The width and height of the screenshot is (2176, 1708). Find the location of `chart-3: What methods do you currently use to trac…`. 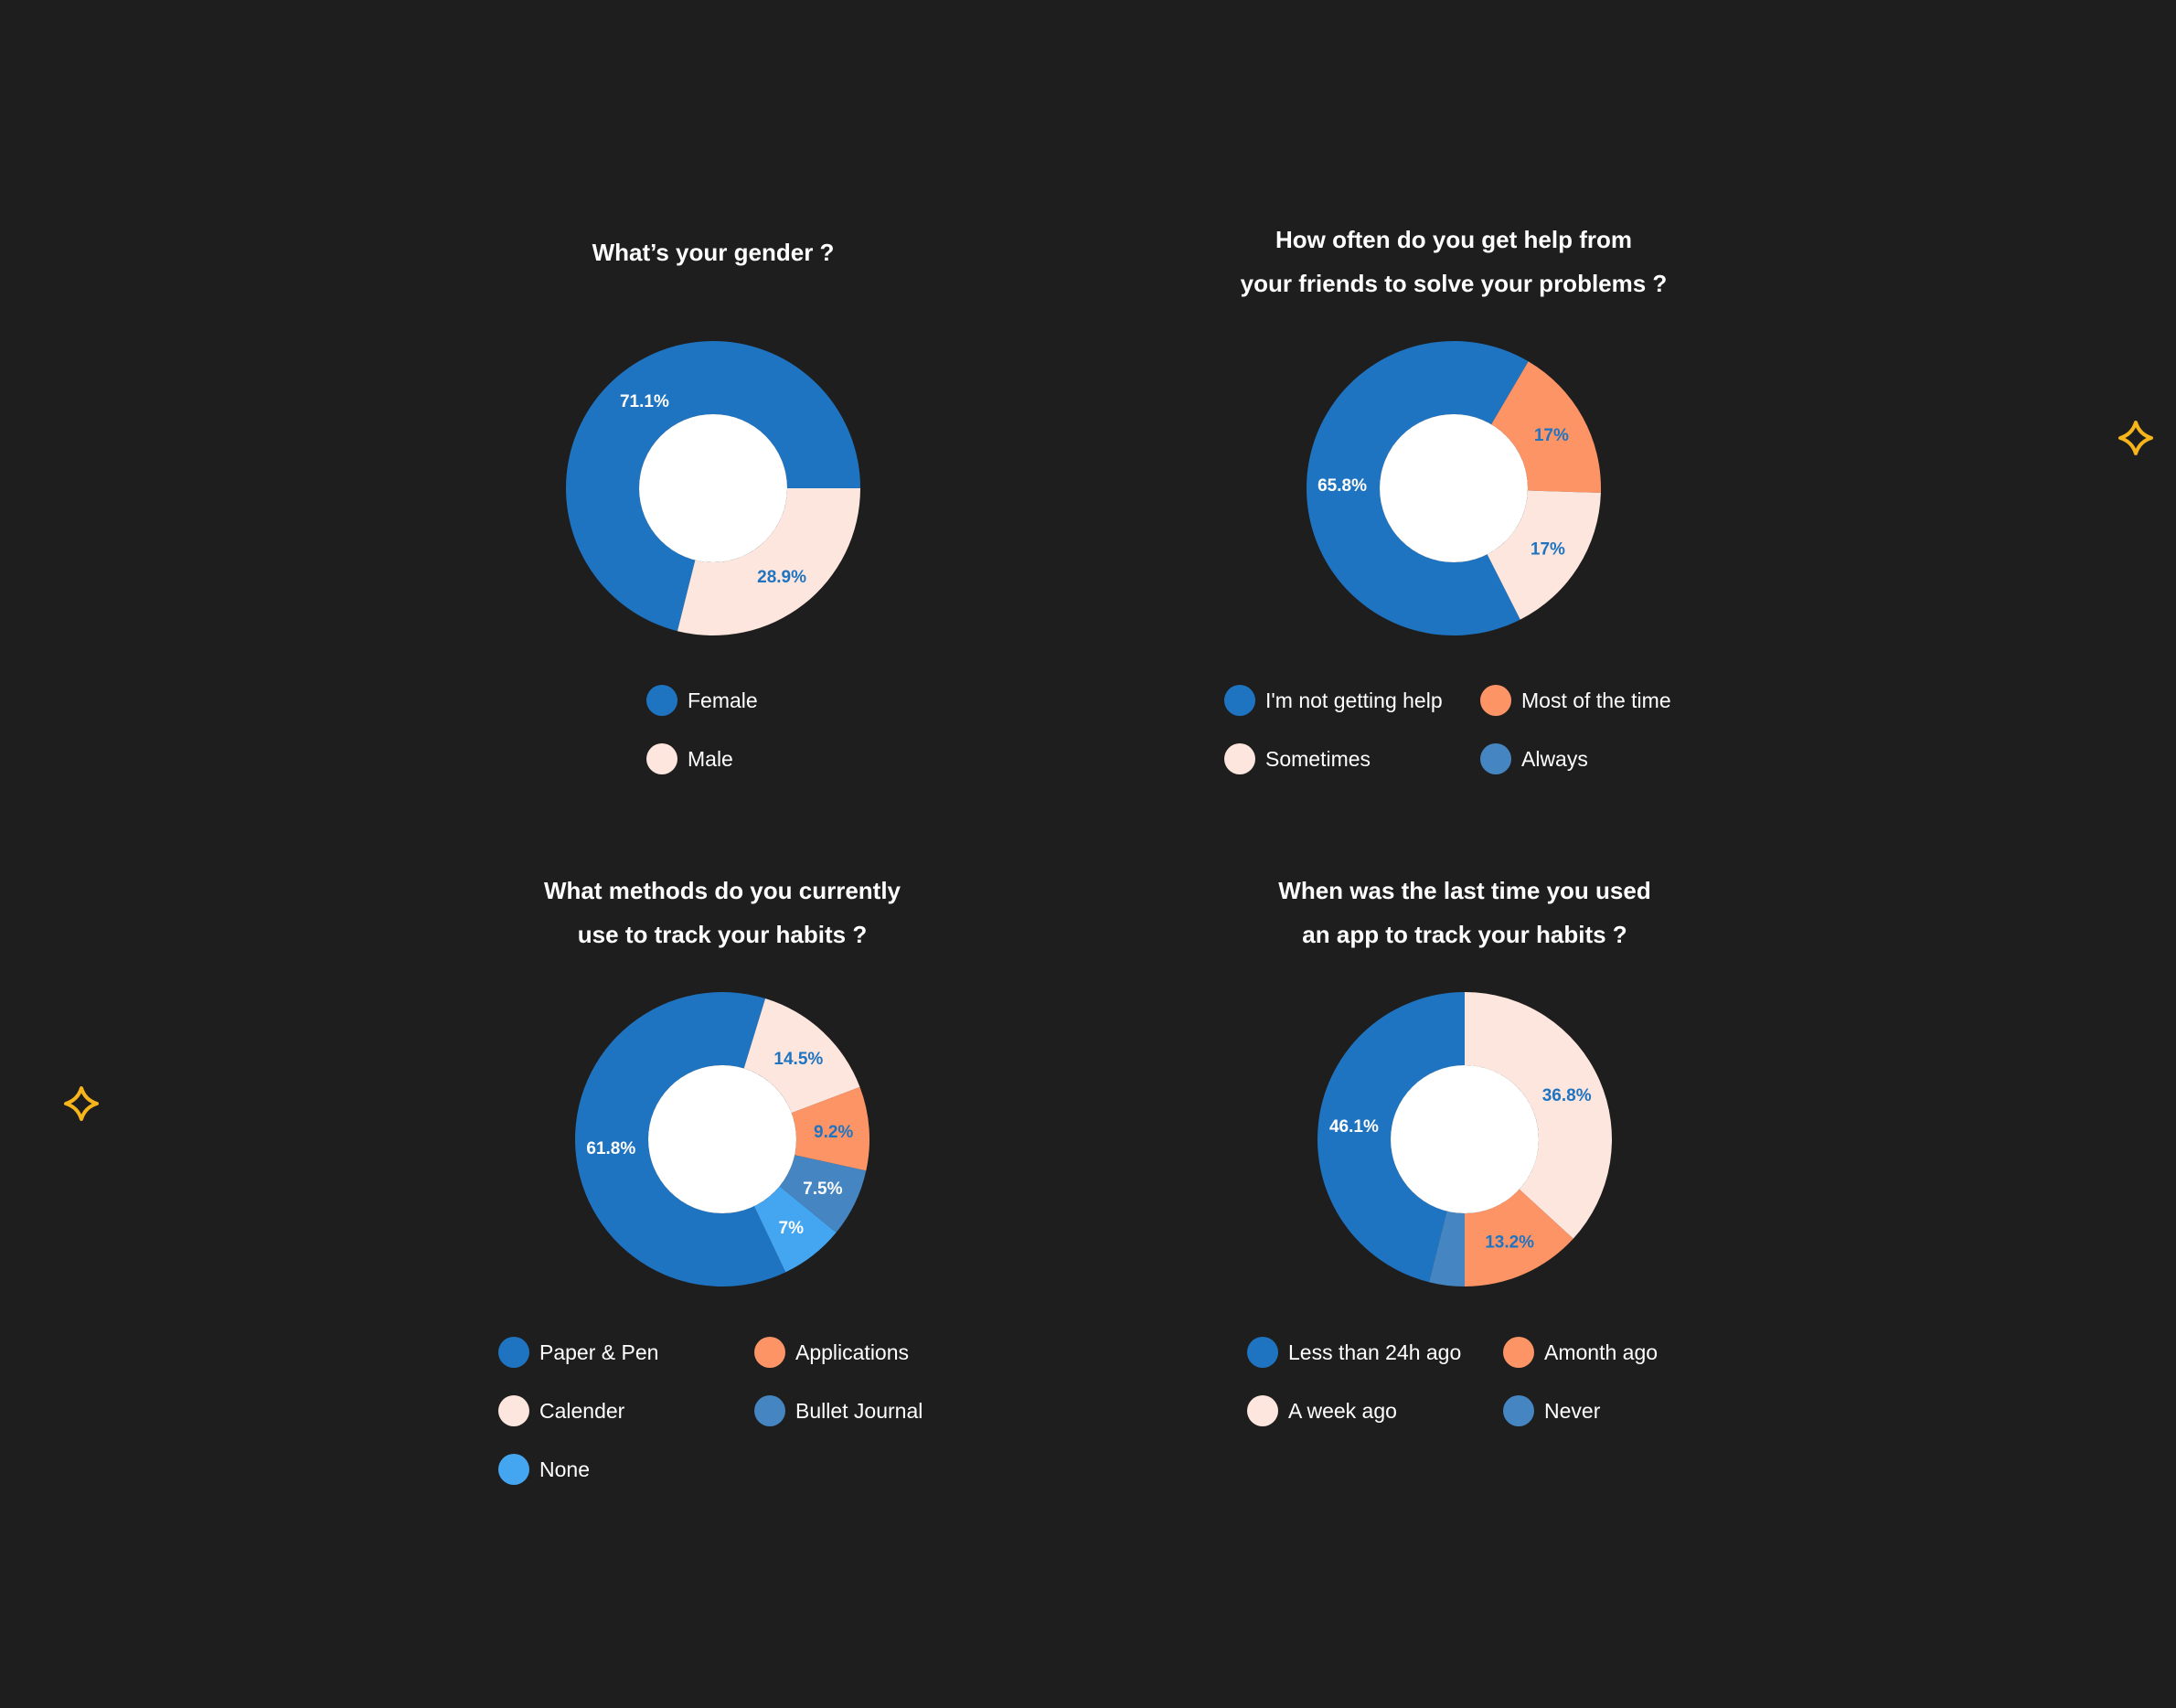

chart-3: What methods do you currently use to trac… is located at coordinates (710, 1181).